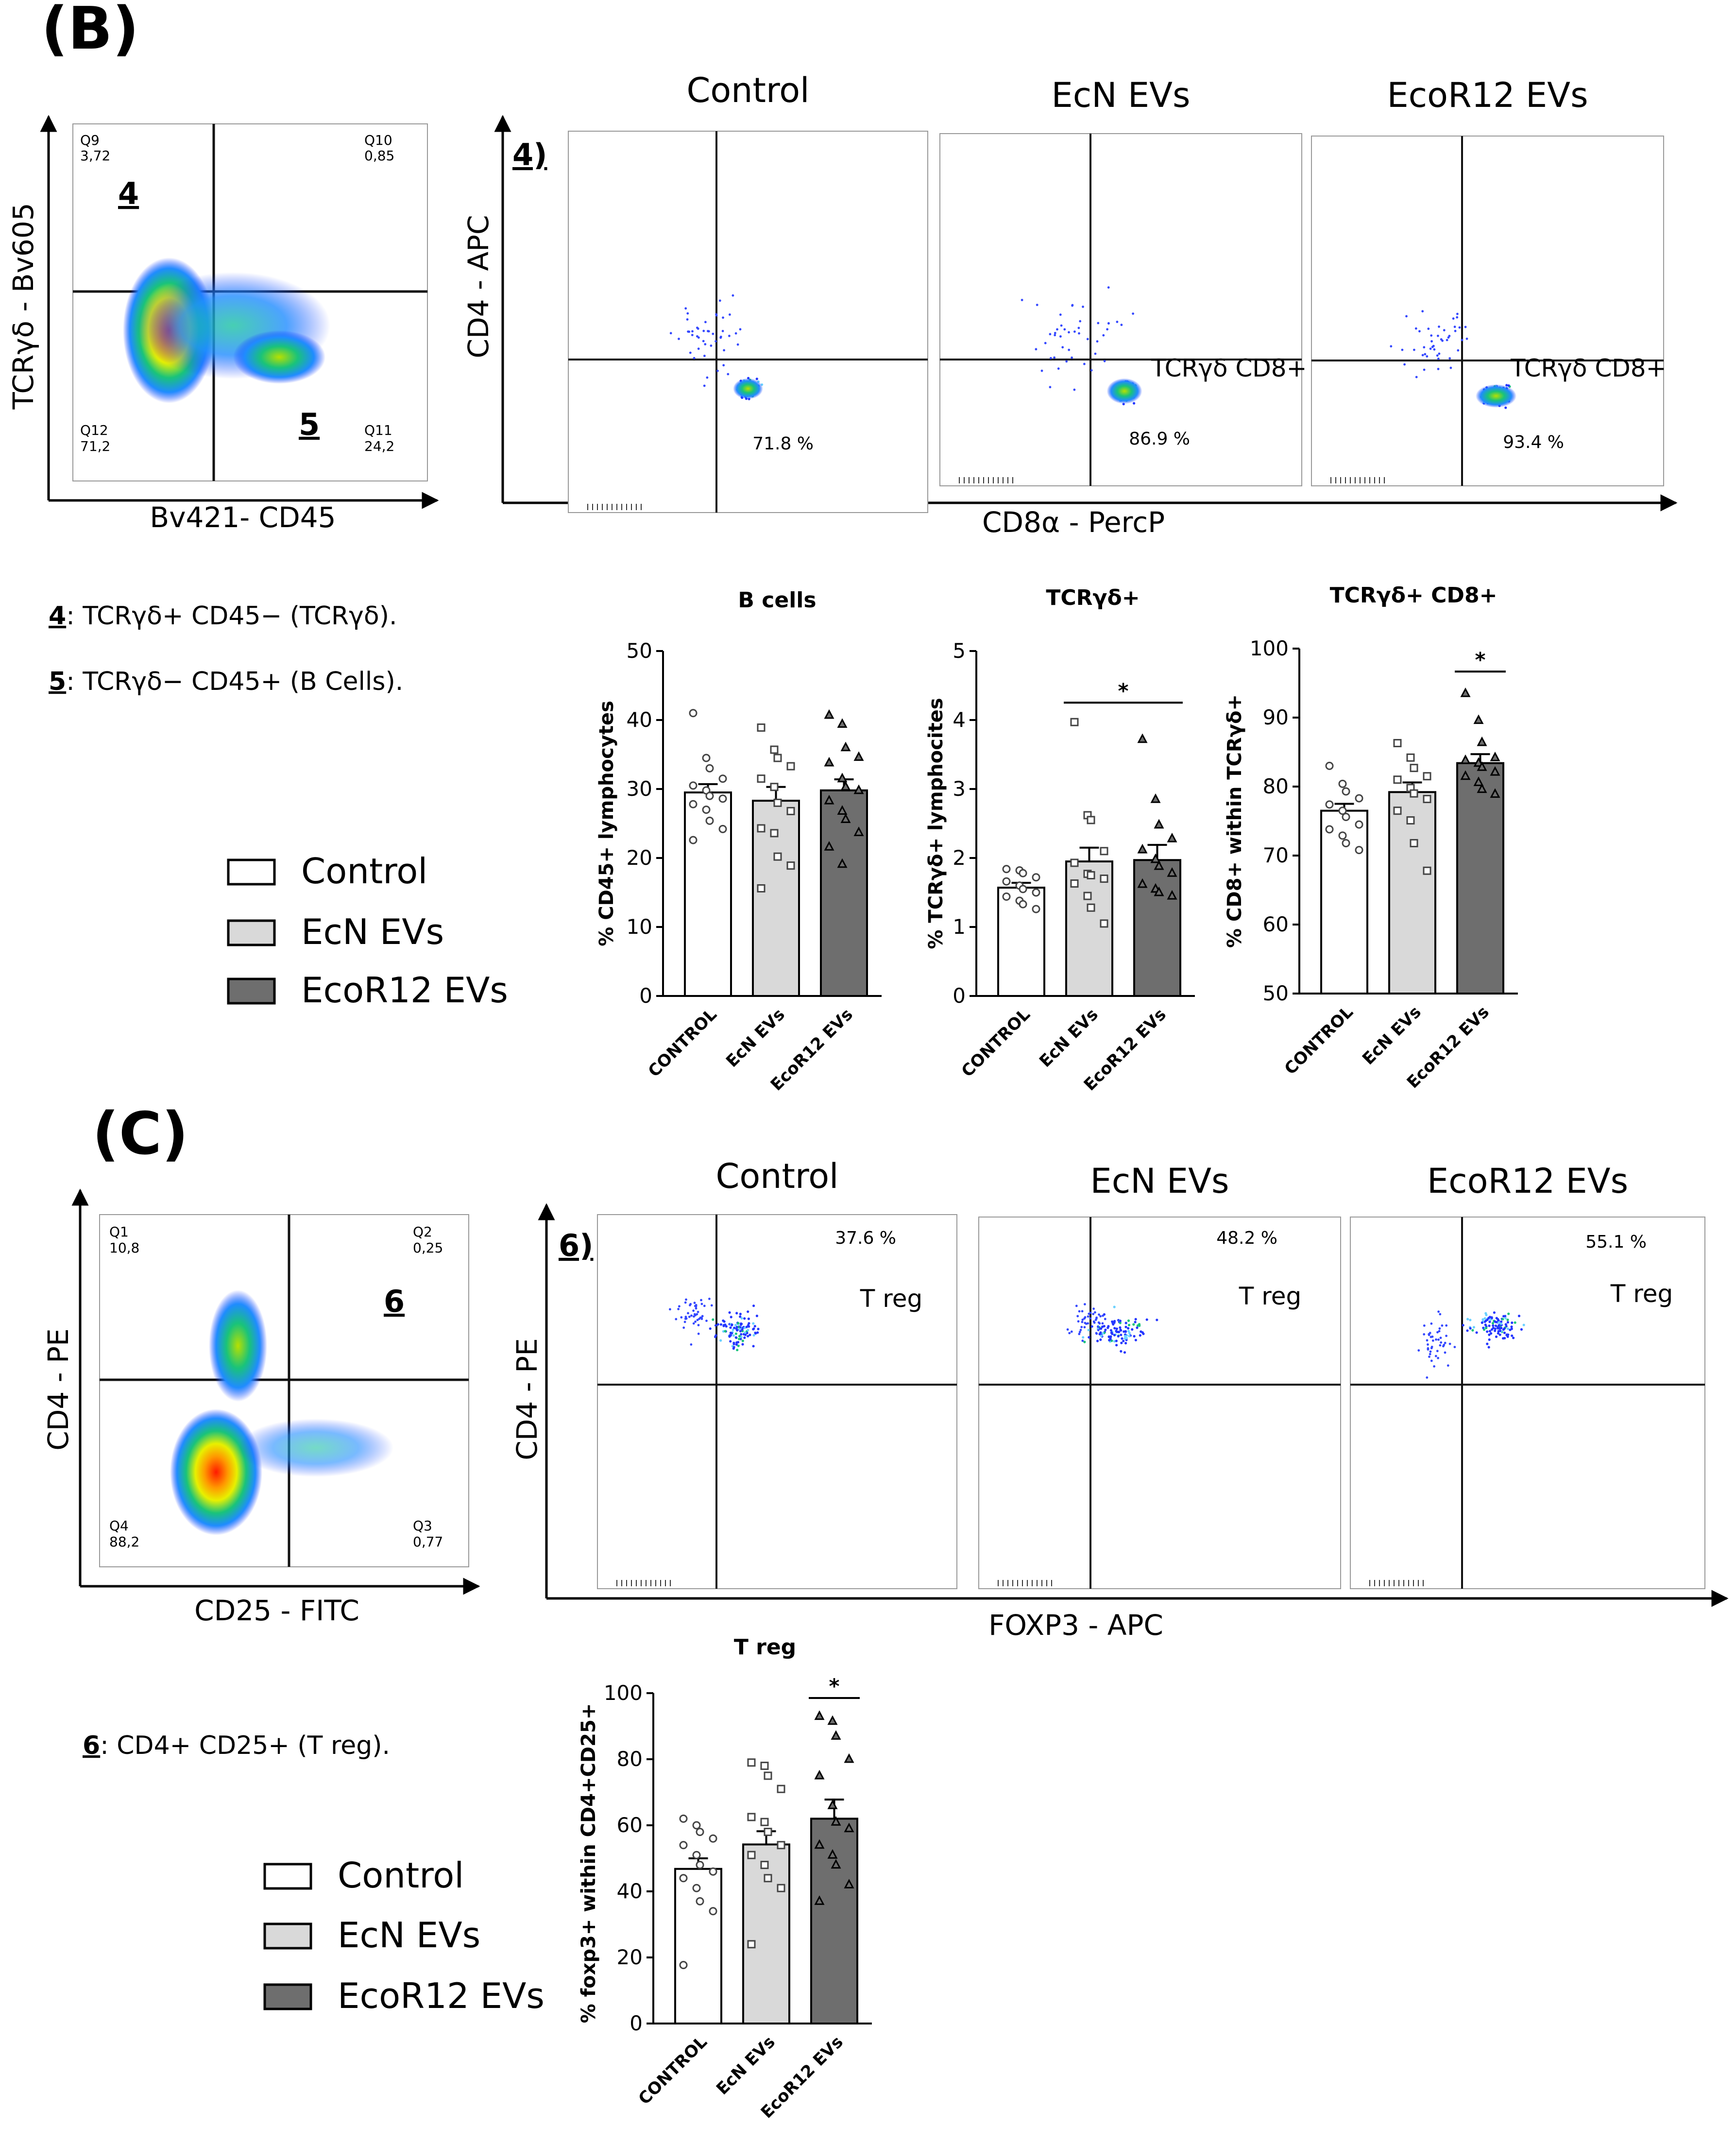  Describe the element at coordinates (367, 931) in the screenshot. I see `legend-b: Control EcN EVs EcoR12 EVs` at that location.